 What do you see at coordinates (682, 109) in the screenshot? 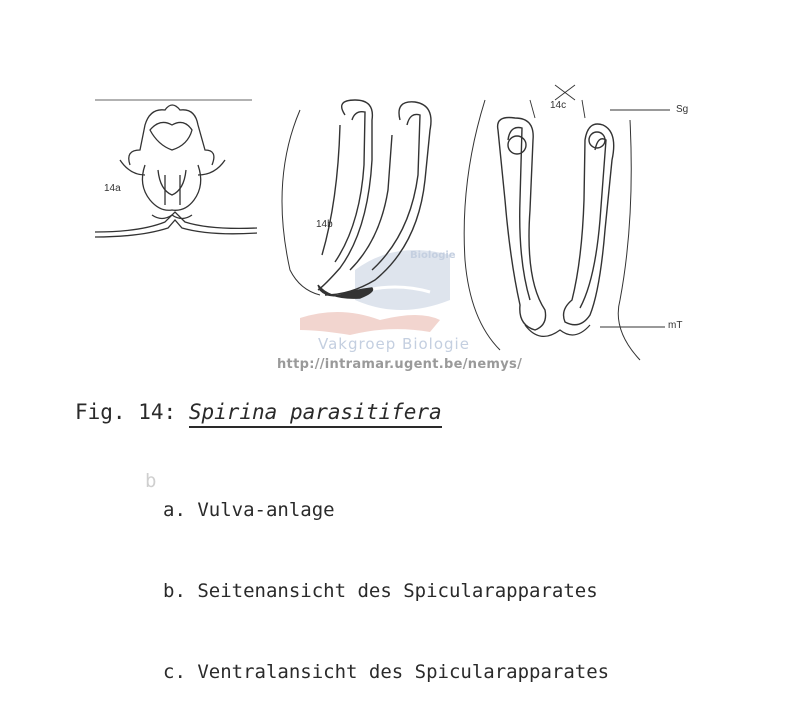
I see `sg-label: Sg` at bounding box center [682, 109].